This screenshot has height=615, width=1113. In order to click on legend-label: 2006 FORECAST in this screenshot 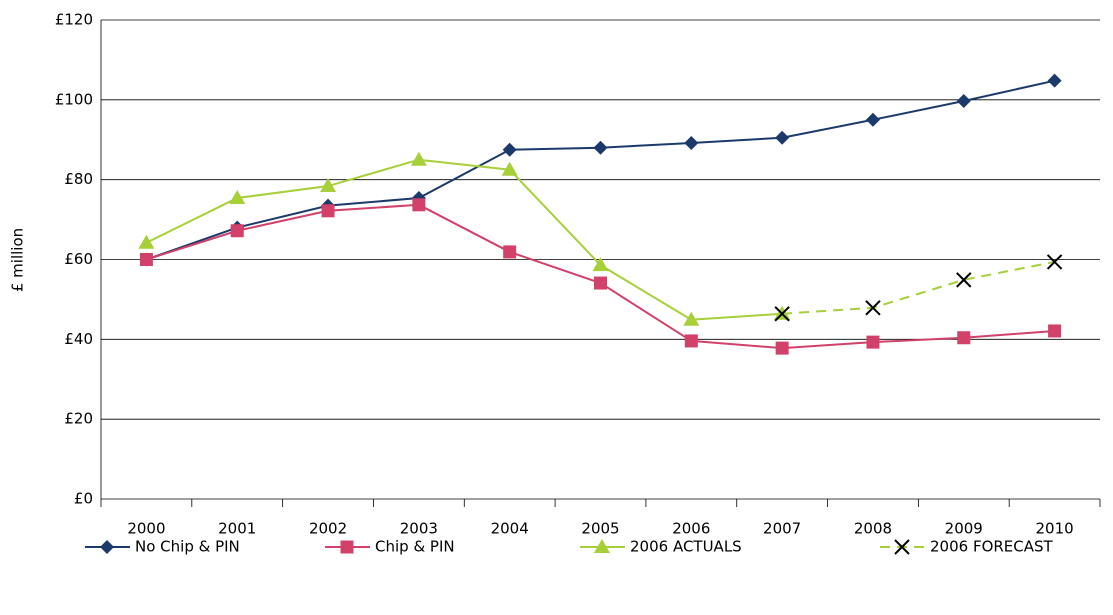, I will do `click(992, 547)`.